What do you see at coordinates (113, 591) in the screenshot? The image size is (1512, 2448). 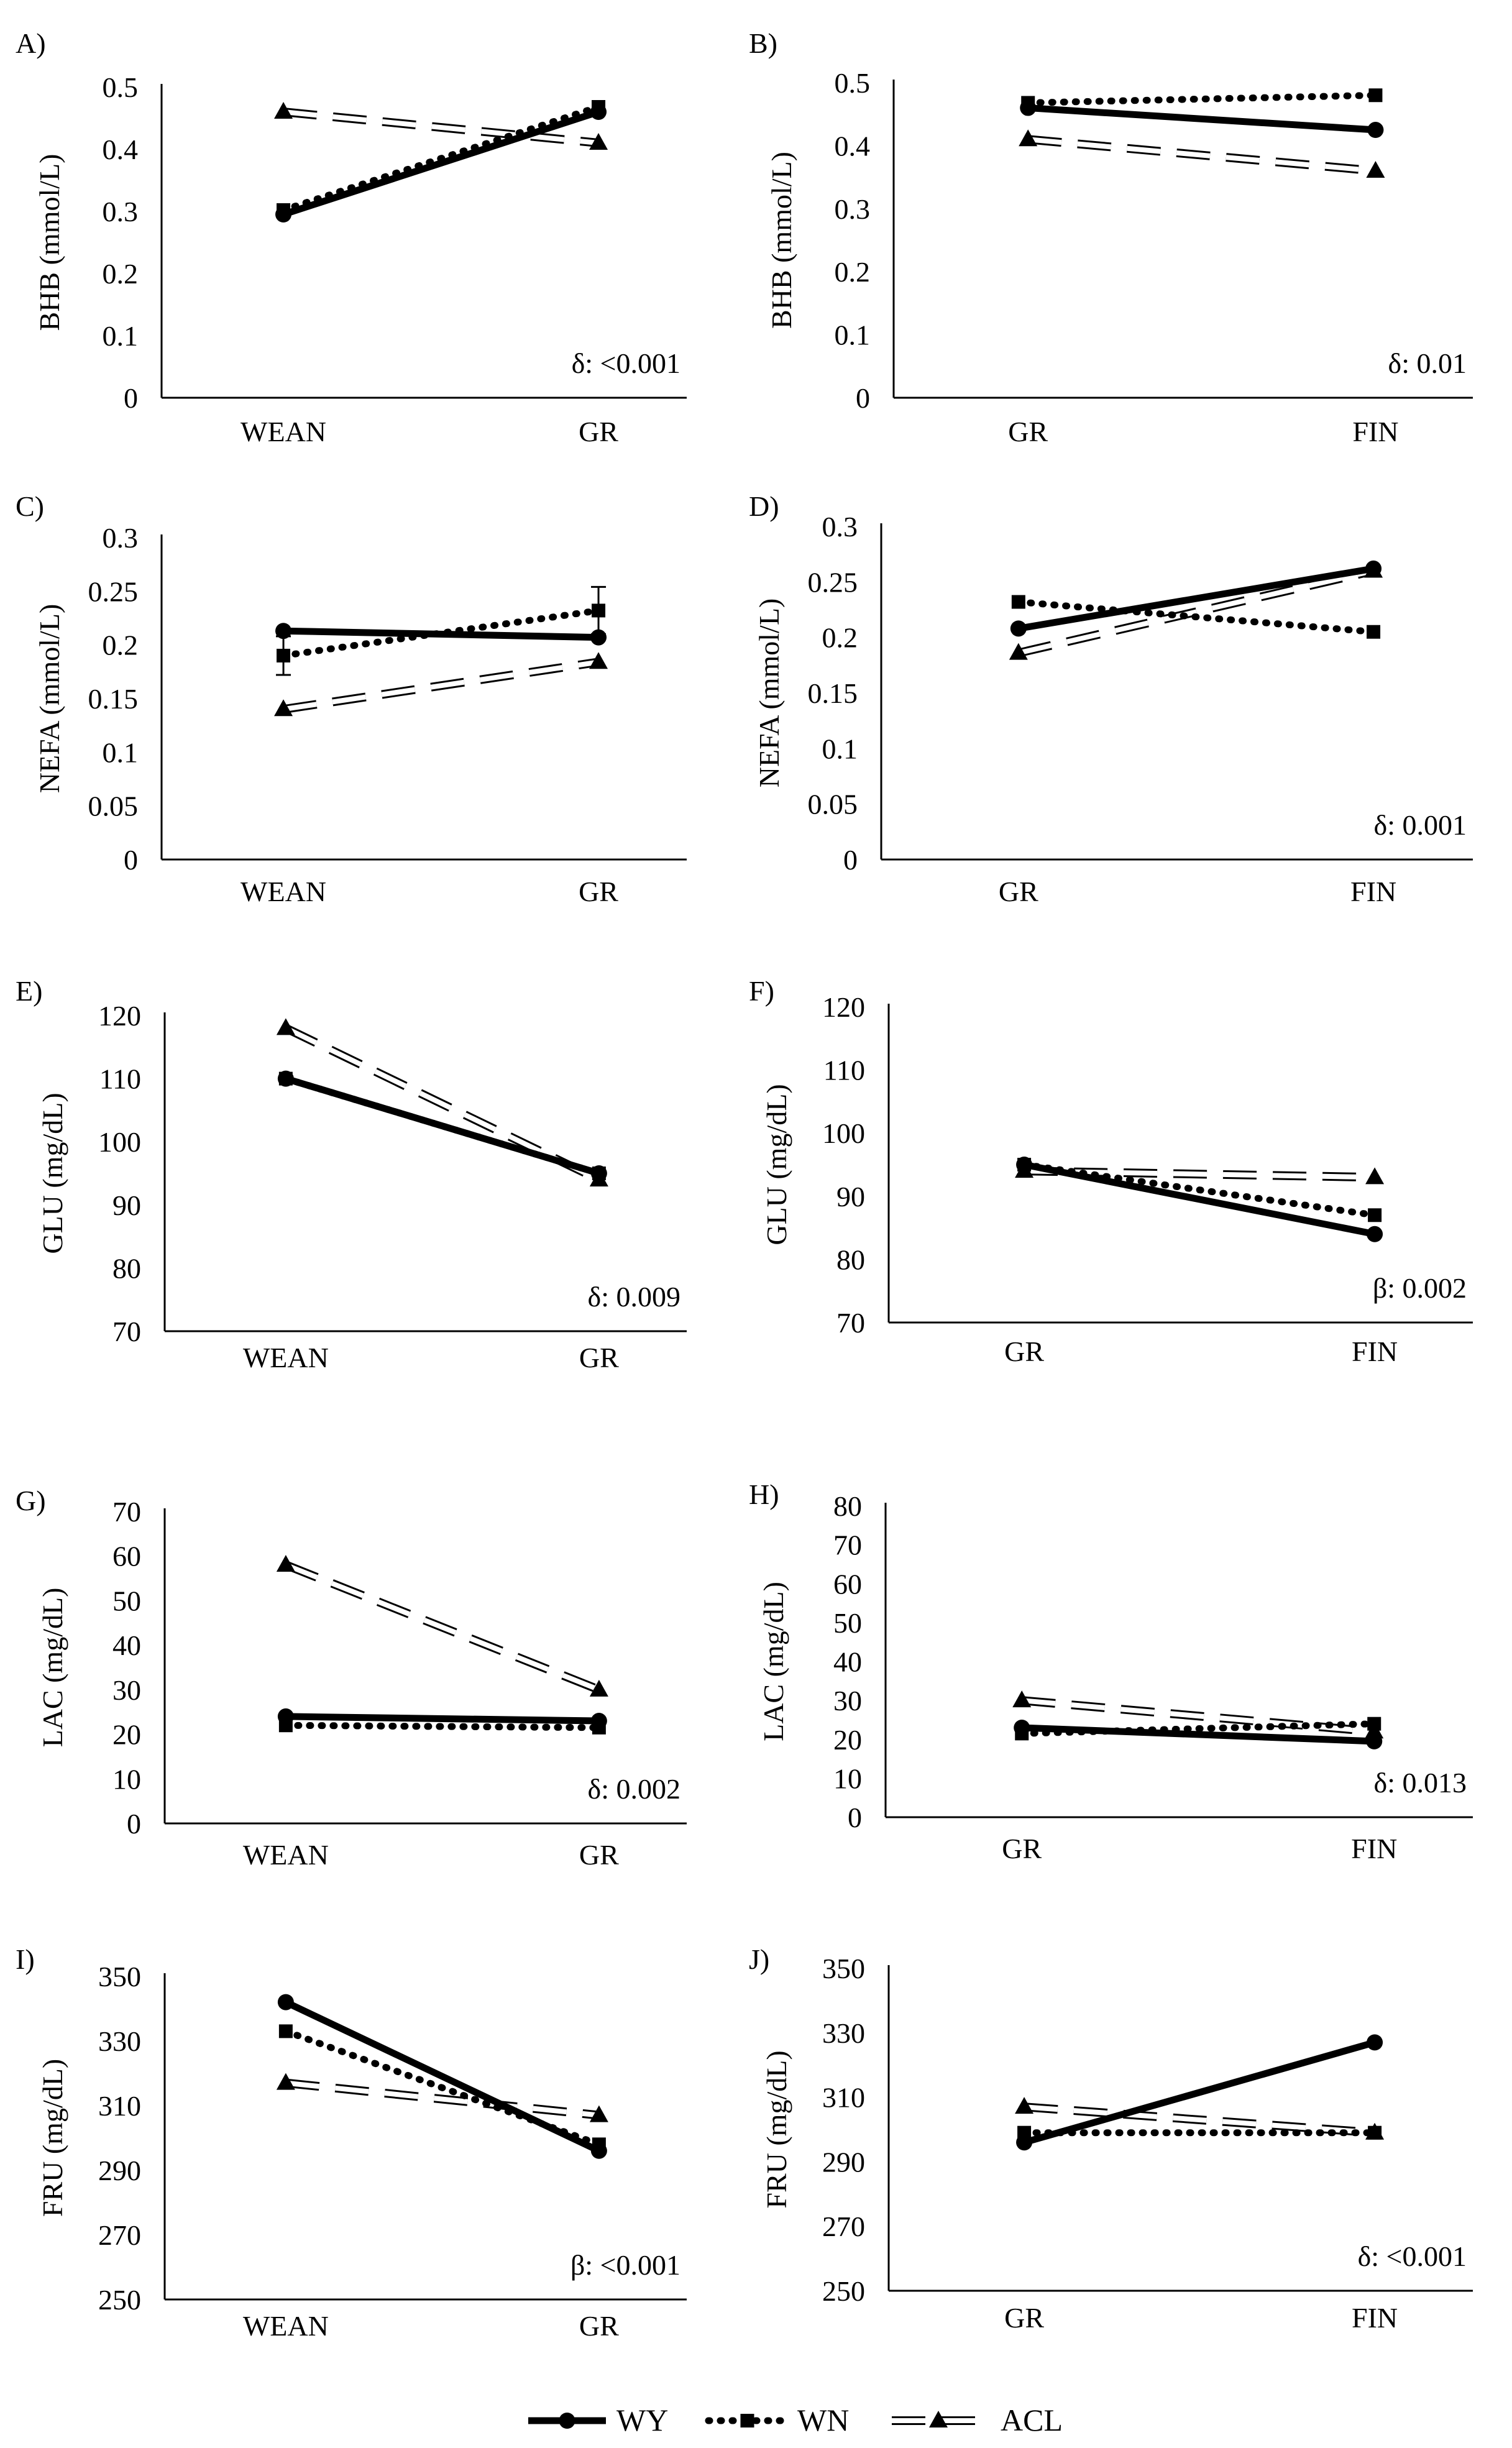 I see `y-tick-label: 0.25` at bounding box center [113, 591].